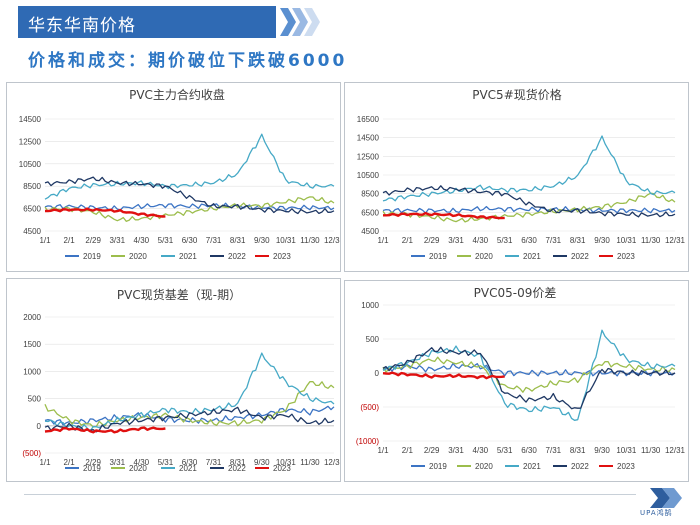 This screenshot has height=525, width=700. Describe the element at coordinates (367, 441) in the screenshot. I see `y-tick-label: (1000)` at that location.